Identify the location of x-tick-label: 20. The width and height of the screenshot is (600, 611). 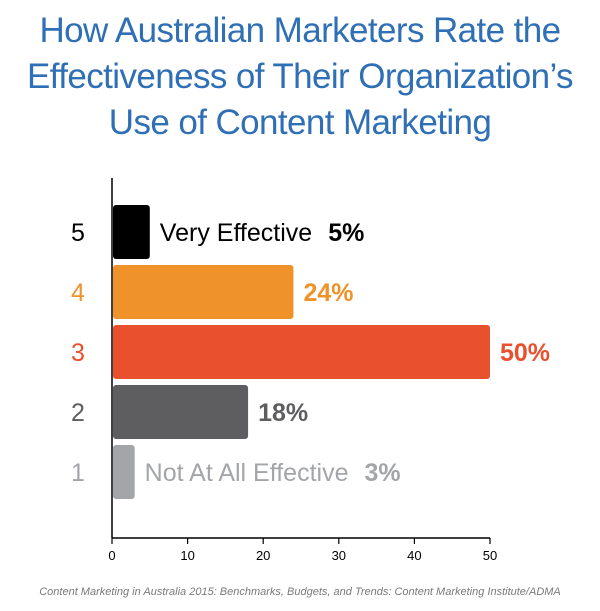
(263, 555).